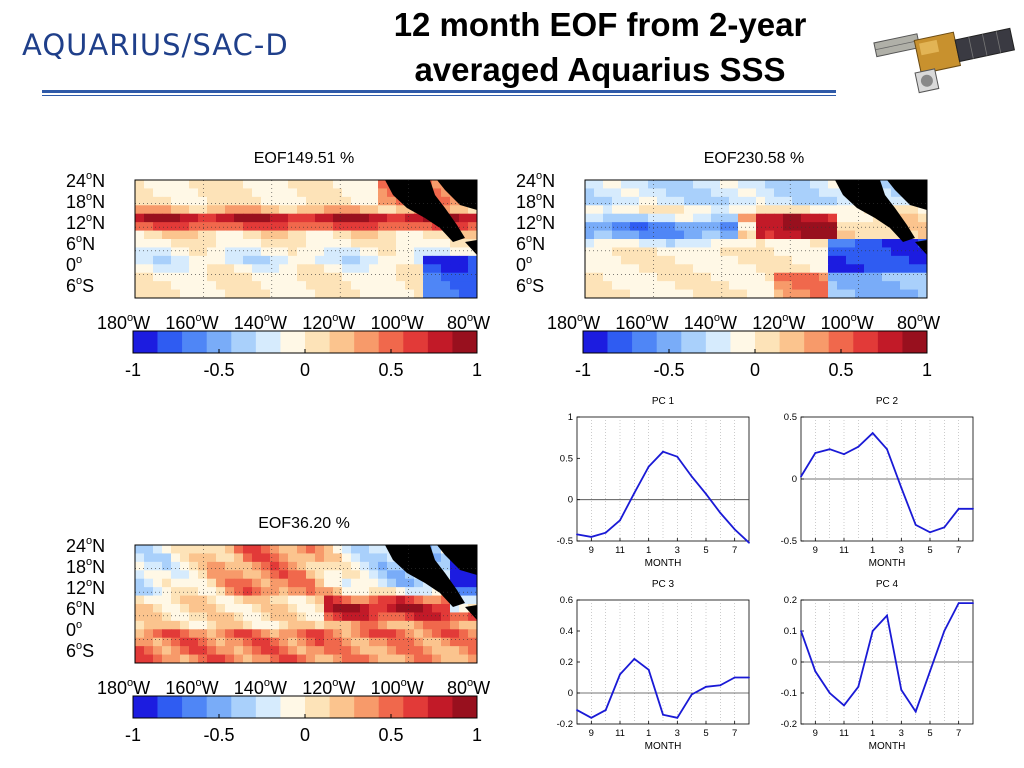 The image size is (1024, 768). What do you see at coordinates (789, 541) in the screenshot?
I see `pc-y-tick-label: -0.5` at bounding box center [789, 541].